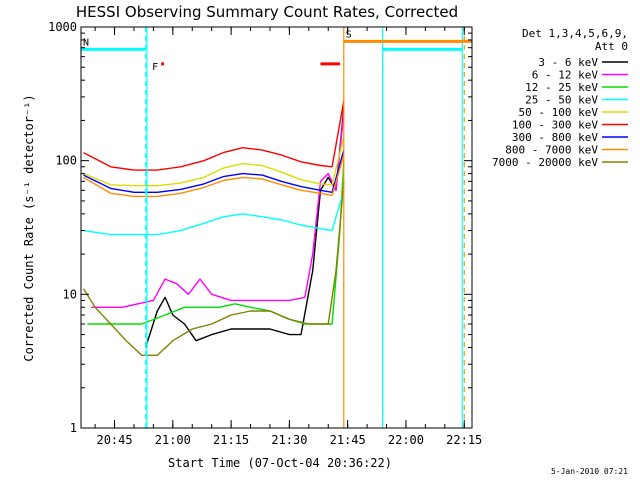 The image size is (640, 480). I want to click on y-axis-label: Corrected Count Rate (s⁻¹ detector⁻¹), so click(29, 227).